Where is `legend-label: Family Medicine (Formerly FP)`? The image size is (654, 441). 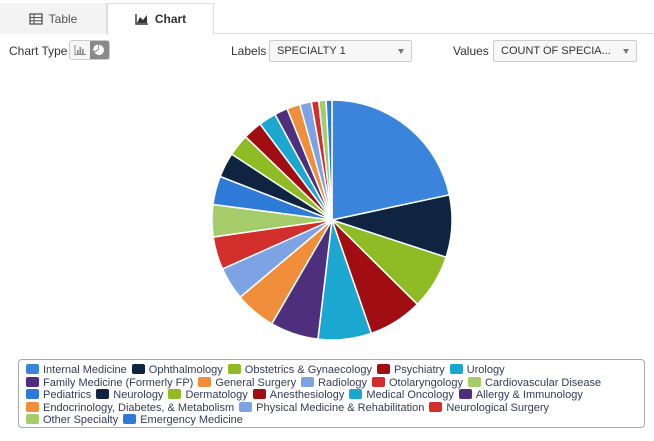
legend-label: Family Medicine (Formerly FP) is located at coordinates (118, 382).